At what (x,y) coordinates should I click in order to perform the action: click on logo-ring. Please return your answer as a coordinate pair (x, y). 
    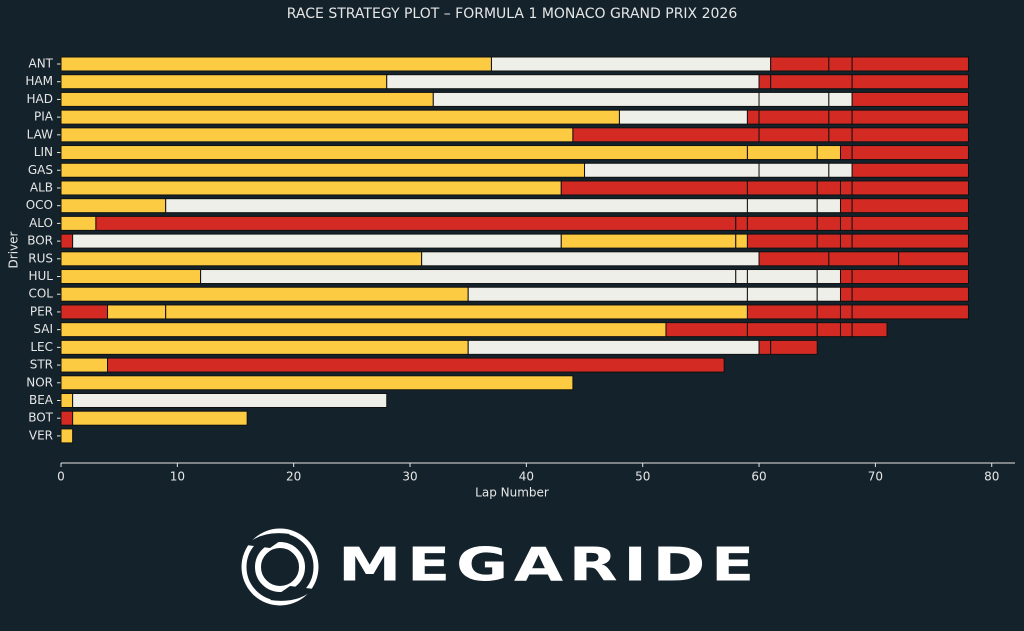
    Looking at the image, I should click on (280, 567).